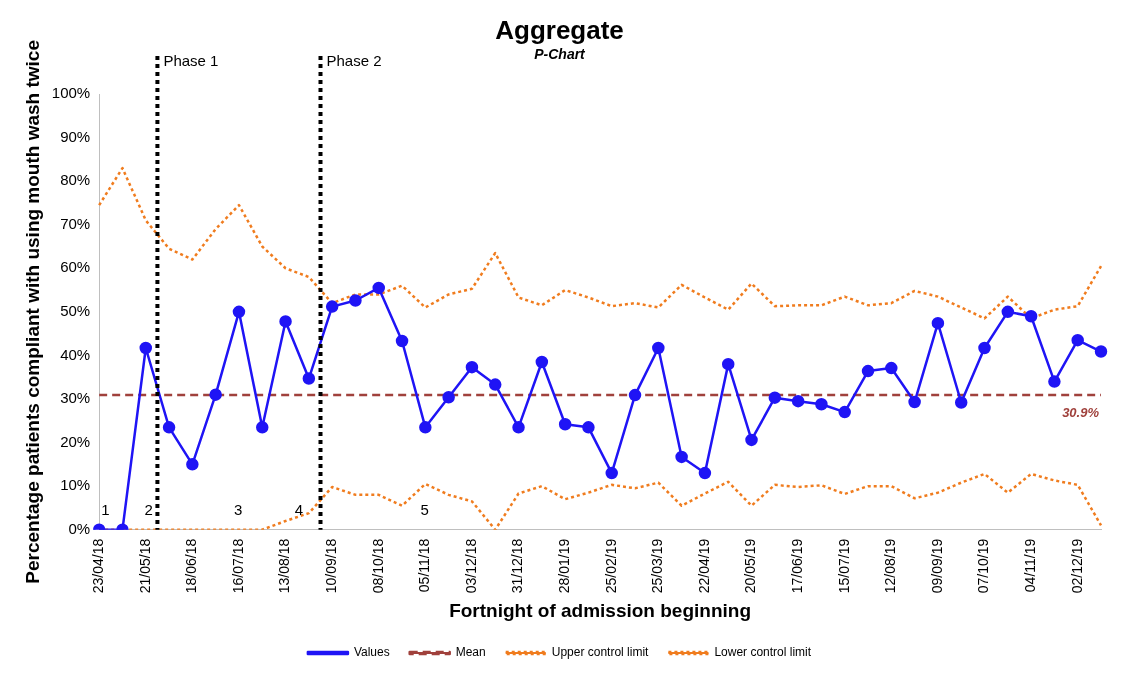 The width and height of the screenshot is (1139, 682). What do you see at coordinates (75, 180) in the screenshot?
I see `y-tick-label: 80%` at bounding box center [75, 180].